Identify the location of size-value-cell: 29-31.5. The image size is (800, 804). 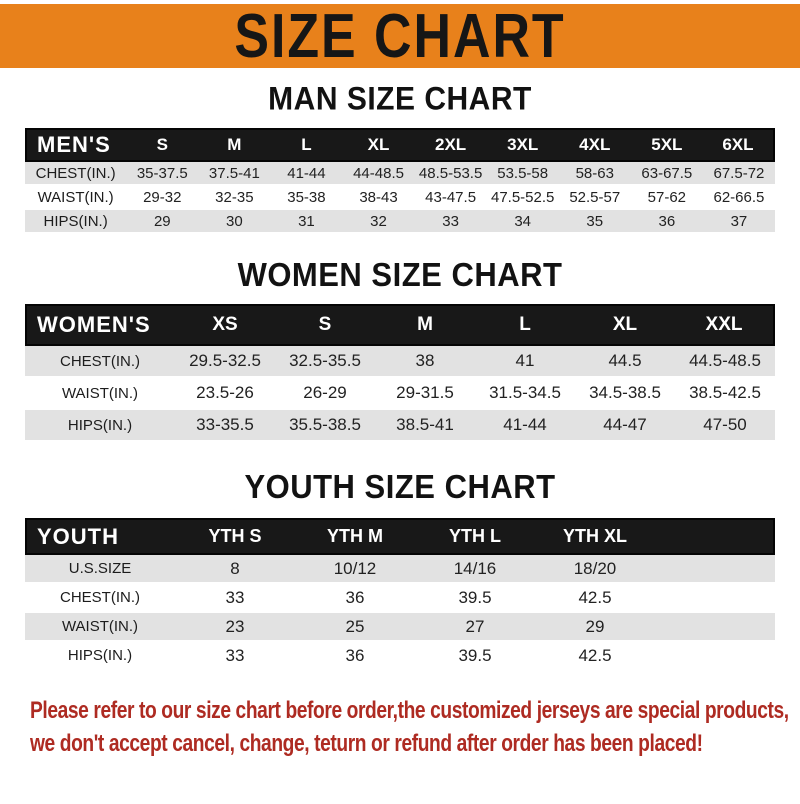
(425, 394).